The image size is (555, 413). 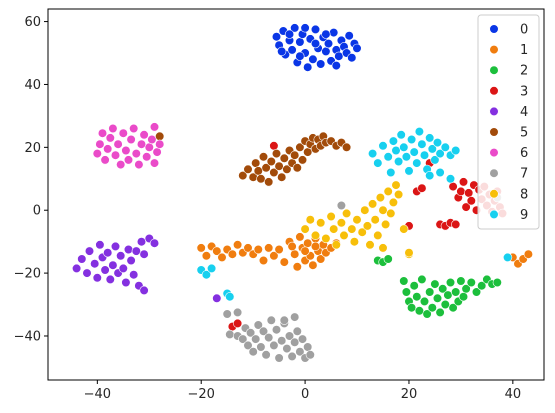 I want to click on legend-label-4: 4, so click(x=524, y=112).